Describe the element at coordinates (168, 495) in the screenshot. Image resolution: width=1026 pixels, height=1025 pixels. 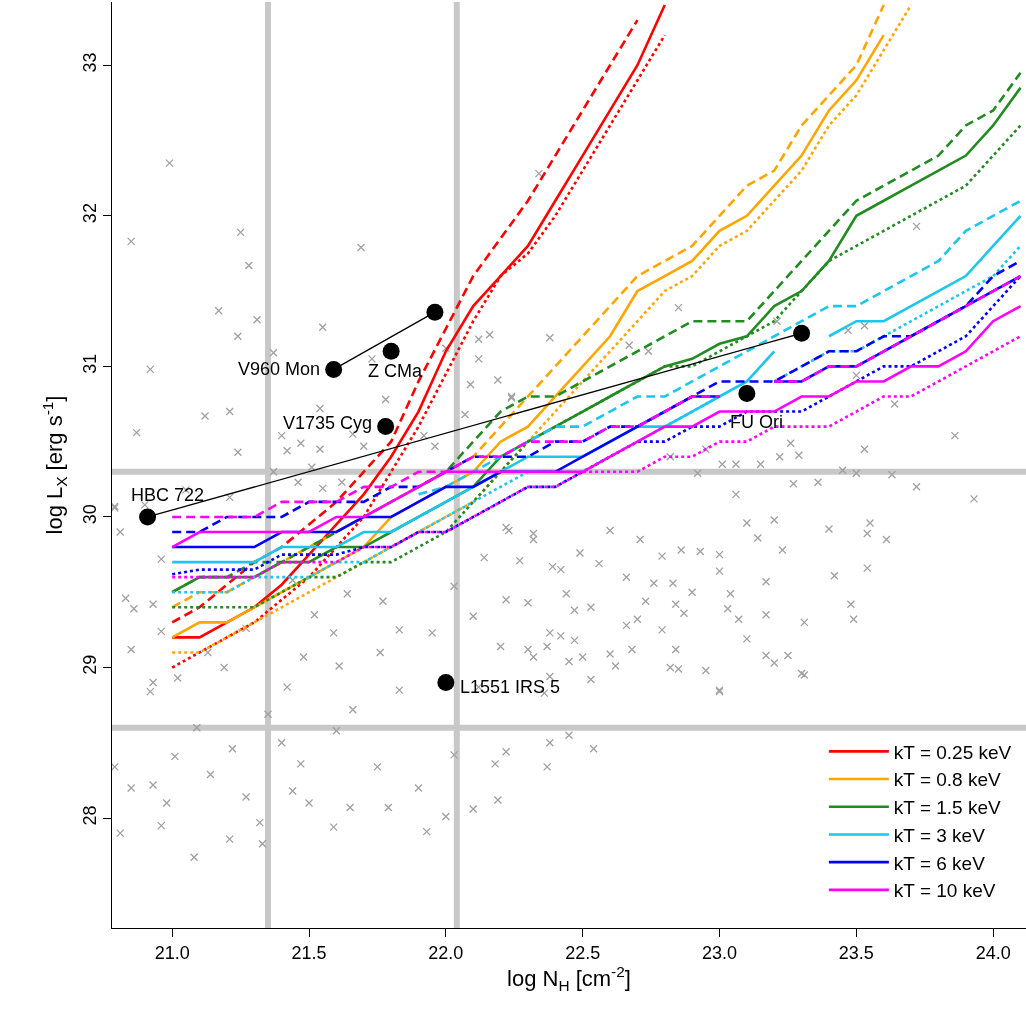
I see `annotation: HBC 722` at that location.